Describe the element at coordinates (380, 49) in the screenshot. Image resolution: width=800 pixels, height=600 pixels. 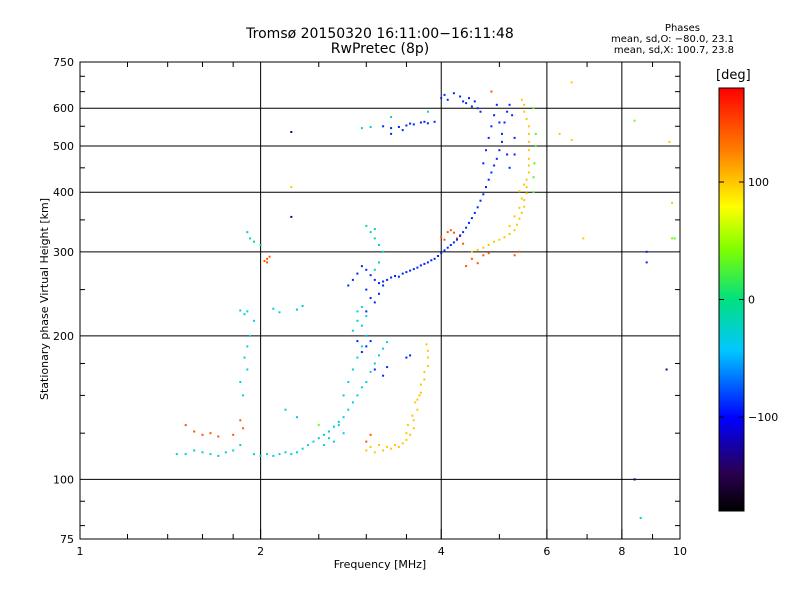
I see `chart-subtitle: RwPretec (8p)` at that location.